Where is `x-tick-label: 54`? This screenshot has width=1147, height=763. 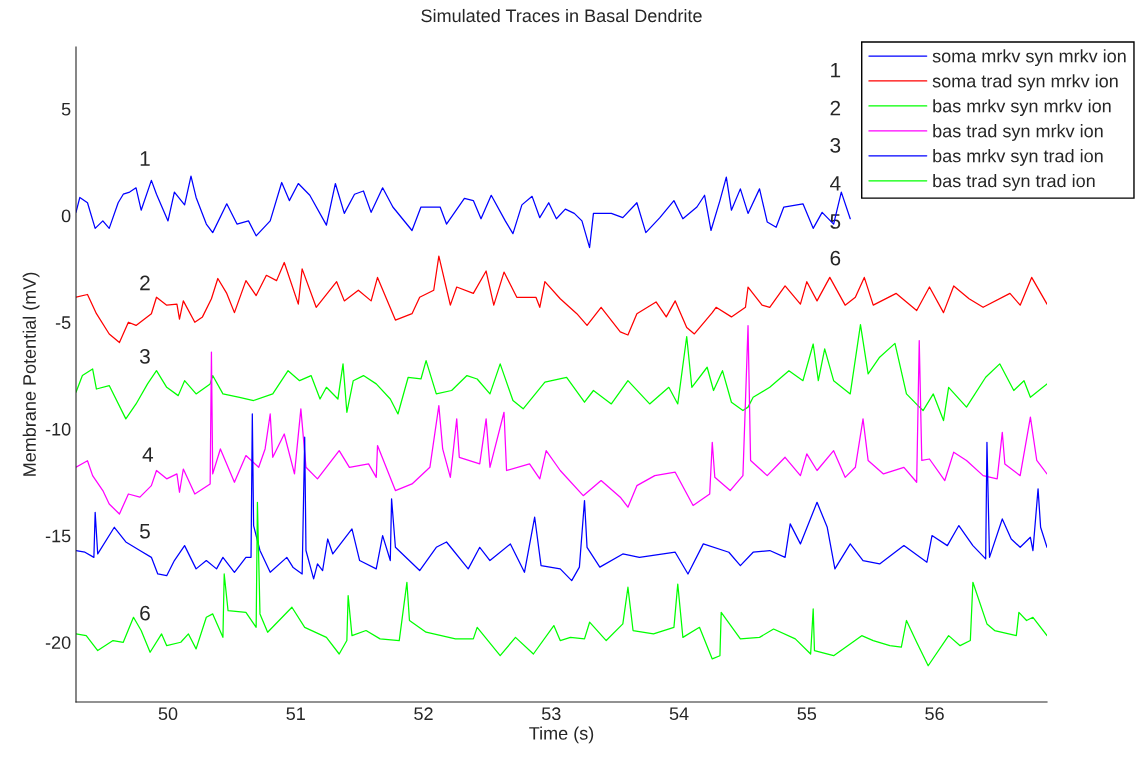 x-tick-label: 54 is located at coordinates (679, 714).